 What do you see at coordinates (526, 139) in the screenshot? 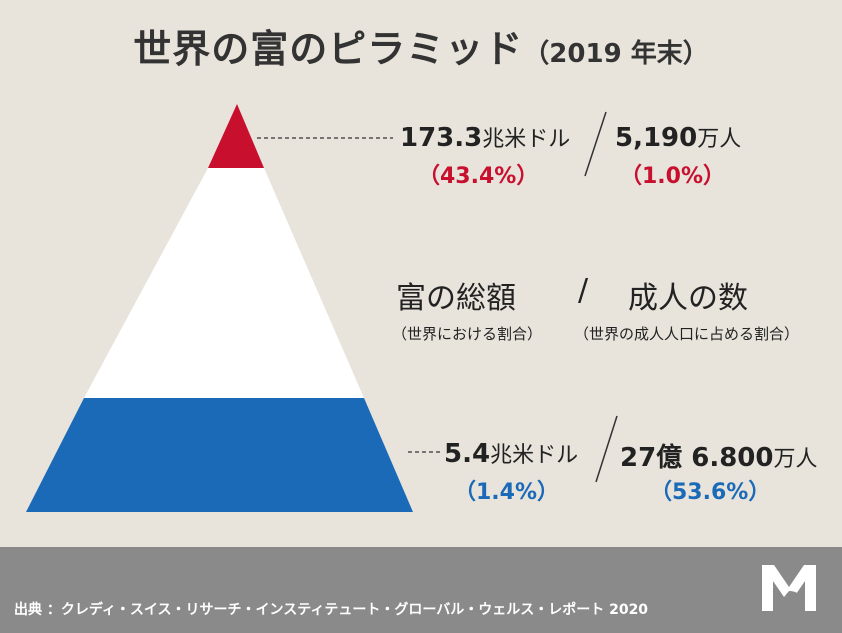
I see `top-wealth-unit: 兆米ドル` at bounding box center [526, 139].